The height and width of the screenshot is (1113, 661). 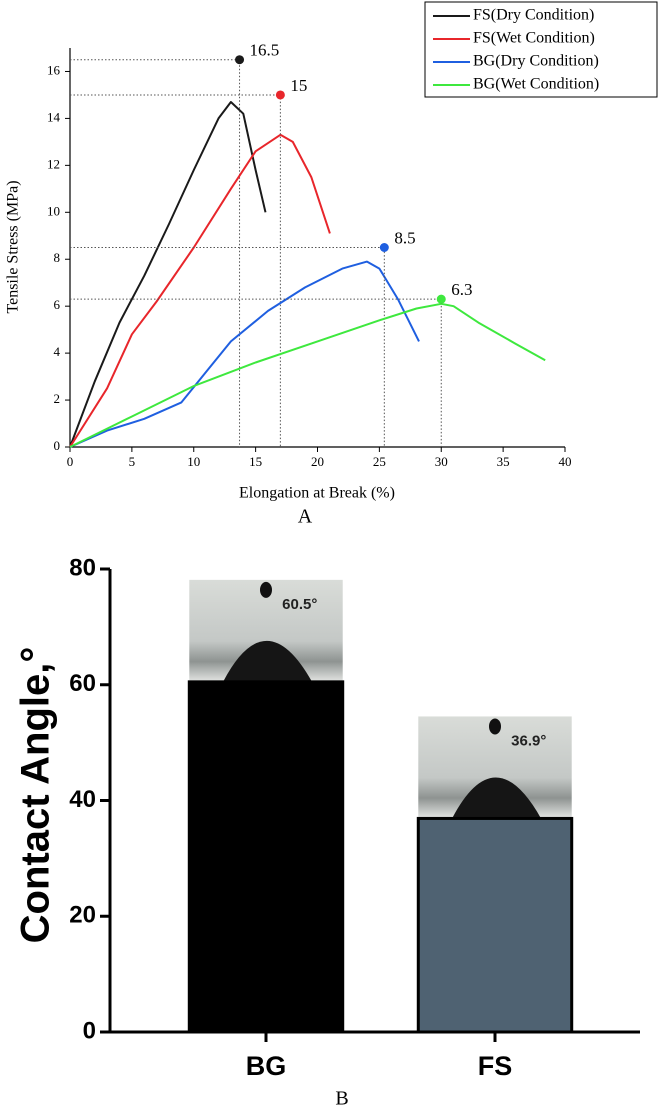 I want to click on panel-caption: B, so click(x=341, y=1099).